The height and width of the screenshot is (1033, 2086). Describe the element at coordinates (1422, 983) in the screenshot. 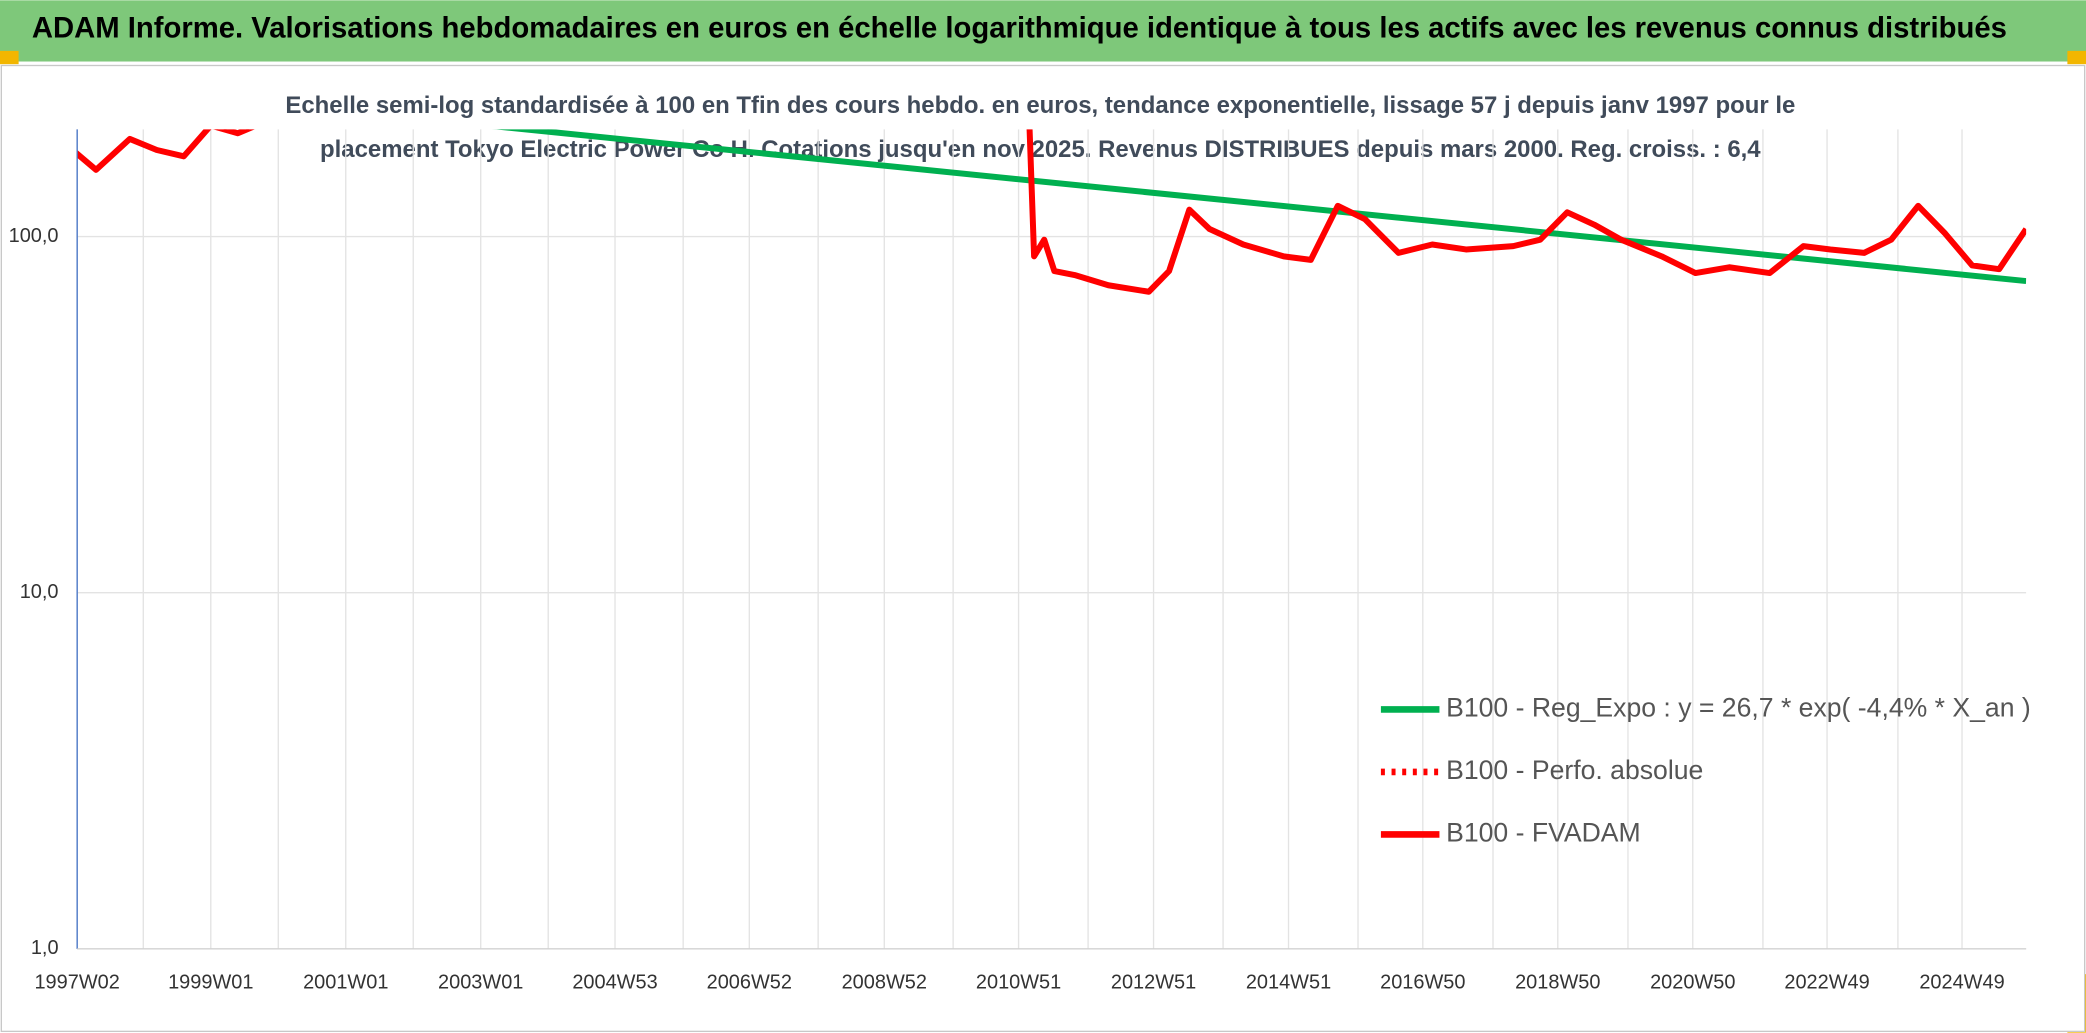

I see `x-tick-label: 2016W50` at that location.